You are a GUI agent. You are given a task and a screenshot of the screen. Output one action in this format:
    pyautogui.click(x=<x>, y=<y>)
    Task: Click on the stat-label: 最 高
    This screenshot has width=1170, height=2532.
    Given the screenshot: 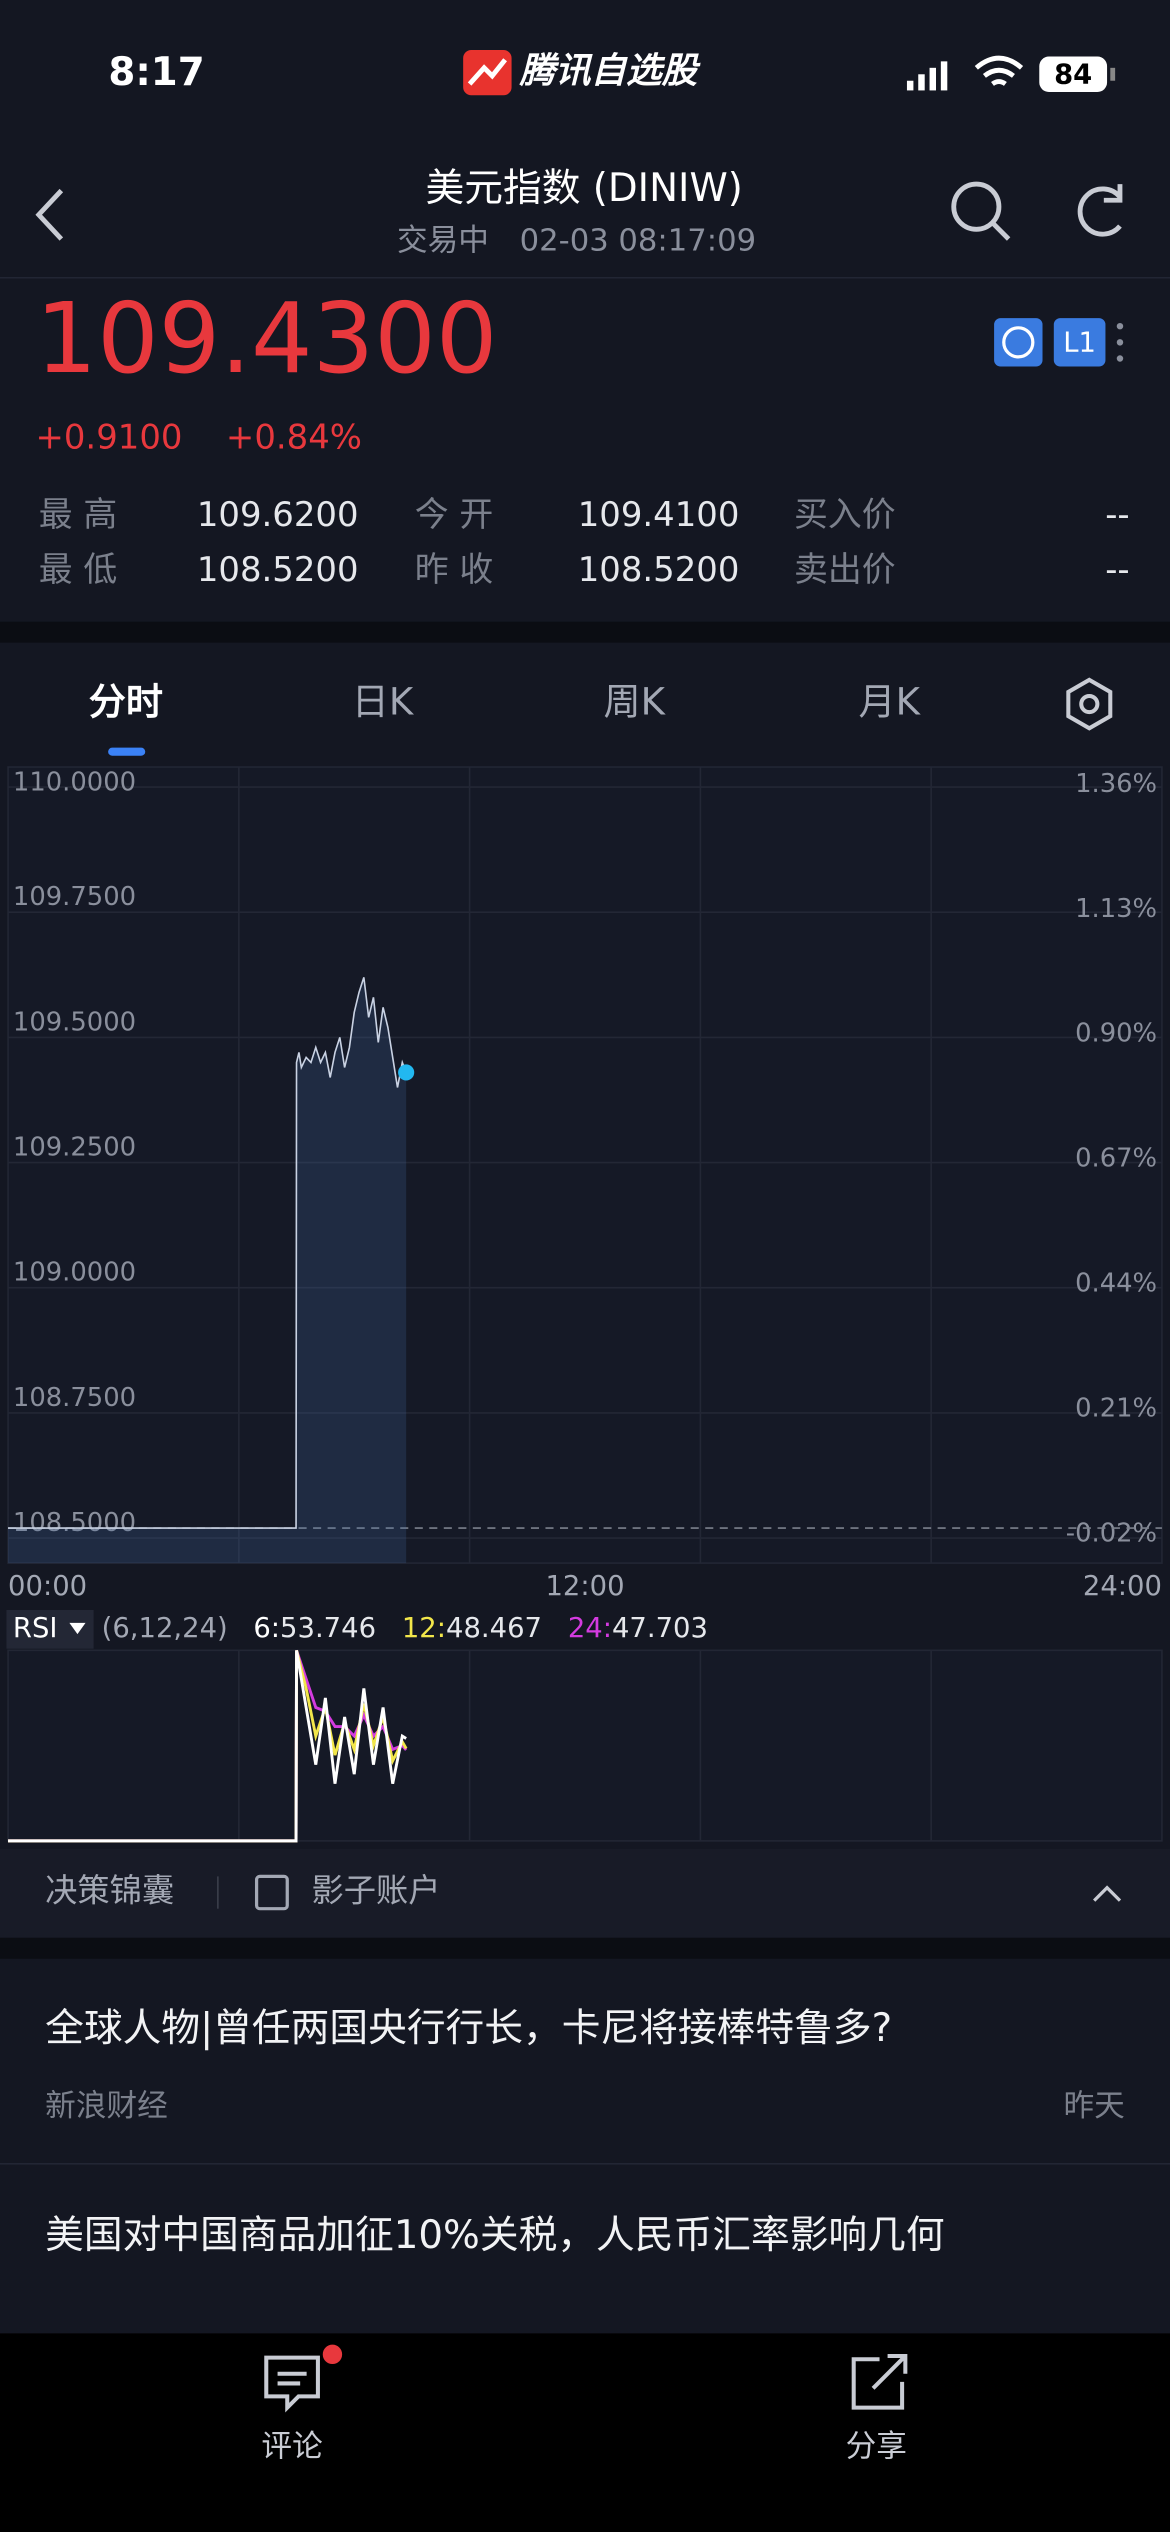 What is the action you would take?
    pyautogui.click(x=78, y=514)
    